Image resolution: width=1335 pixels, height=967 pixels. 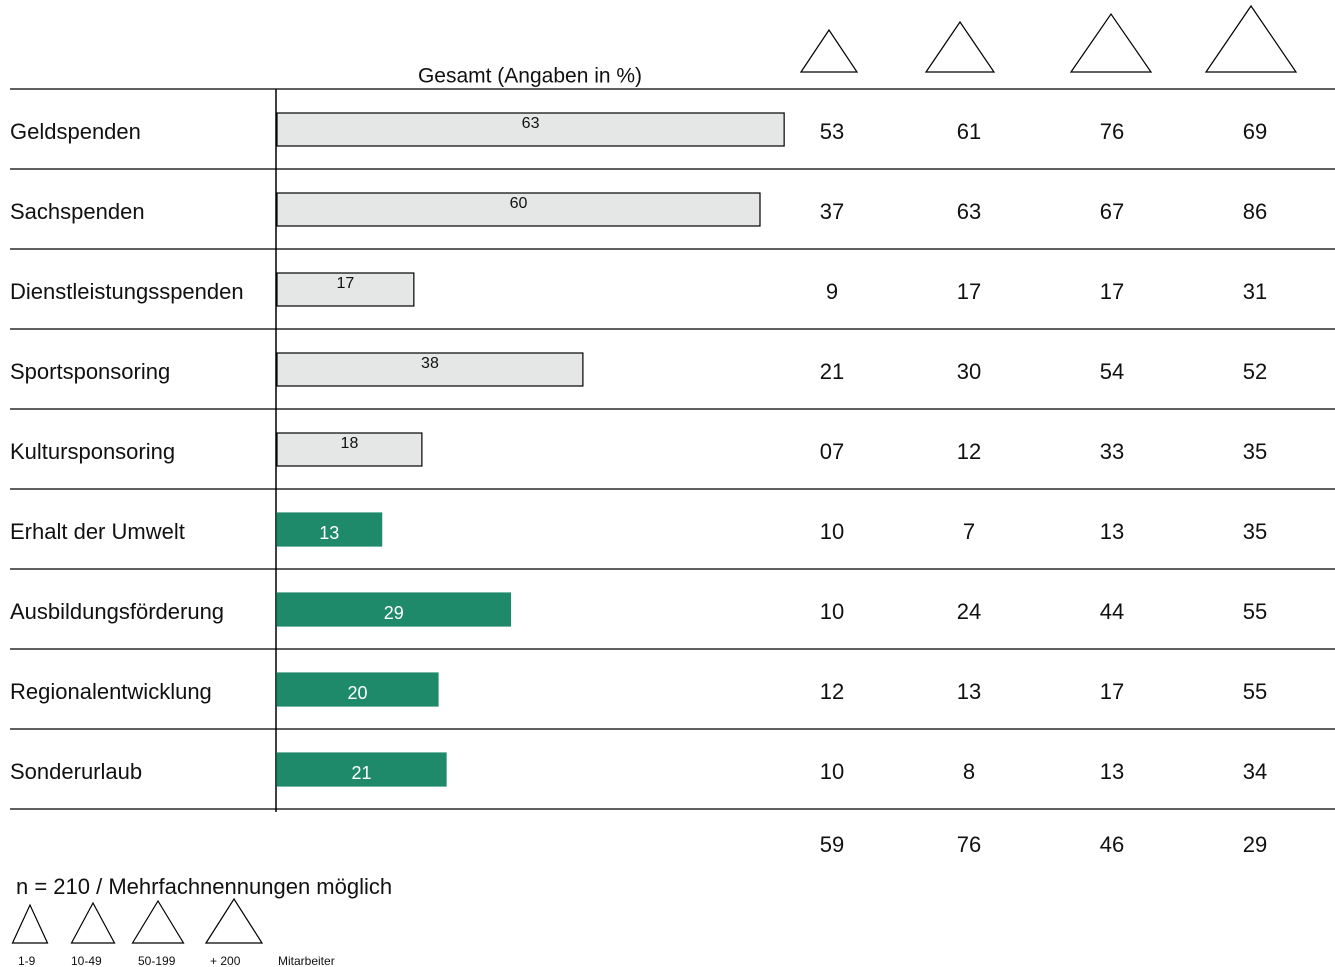 What do you see at coordinates (204, 886) in the screenshot?
I see `note: n = 210 / Mehrfachnennungen möglich` at bounding box center [204, 886].